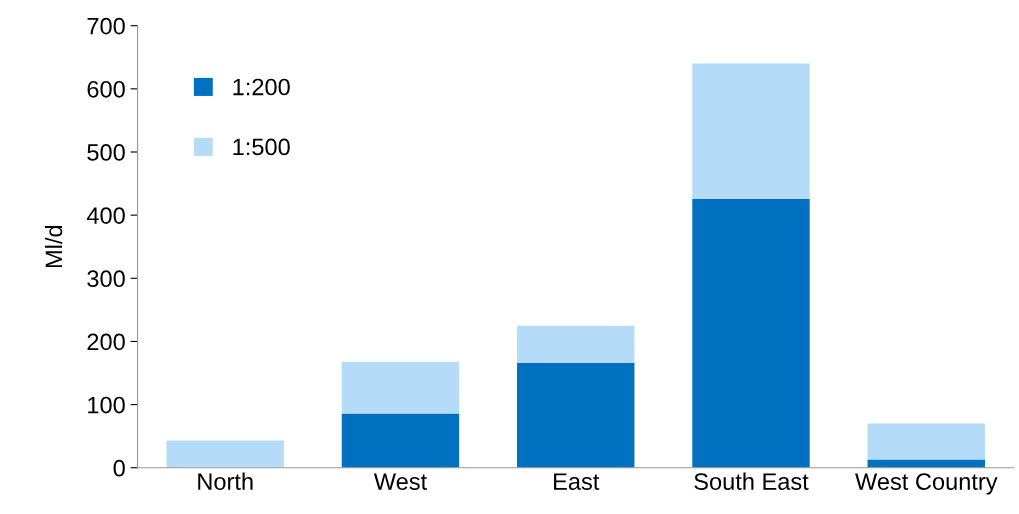  Describe the element at coordinates (106, 89) in the screenshot. I see `y-tick-label: 600` at that location.